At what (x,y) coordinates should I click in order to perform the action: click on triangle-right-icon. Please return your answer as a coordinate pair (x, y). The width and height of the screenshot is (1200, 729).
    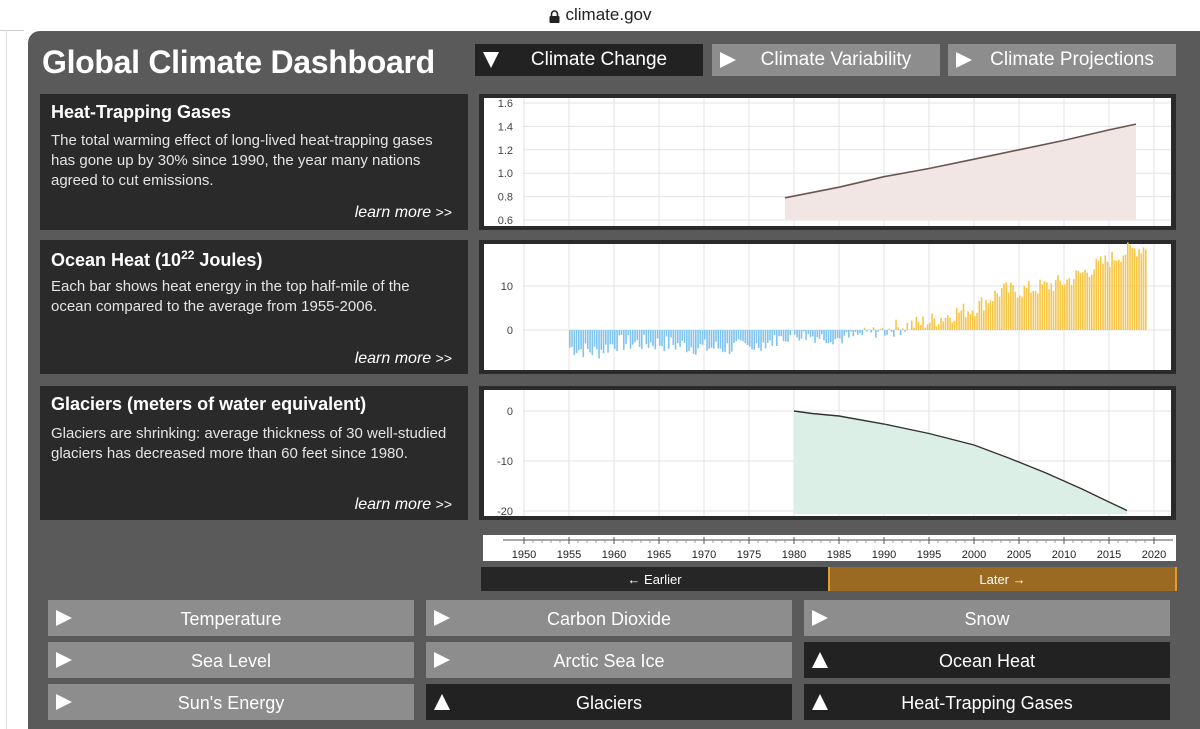
    Looking at the image, I should click on (964, 60).